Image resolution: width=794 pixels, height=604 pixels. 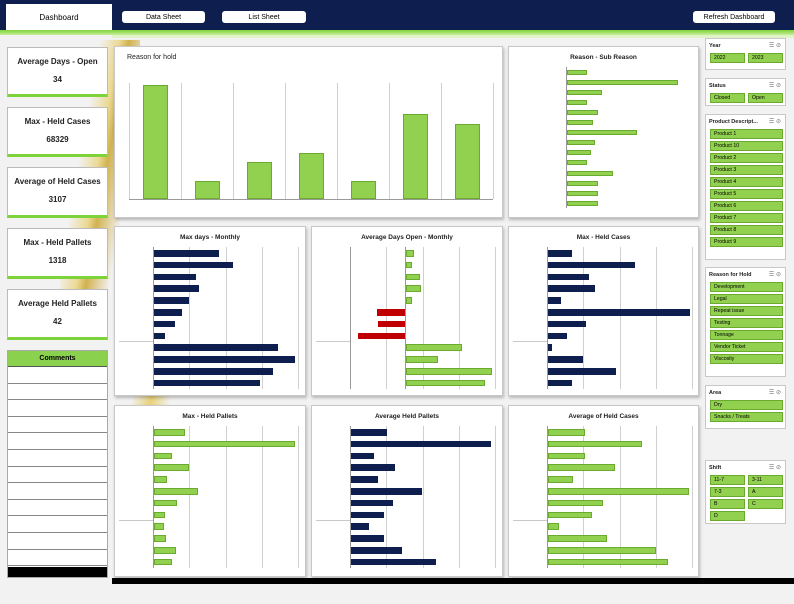 I want to click on slicer-item-product-4: Product 4, so click(x=746, y=182).